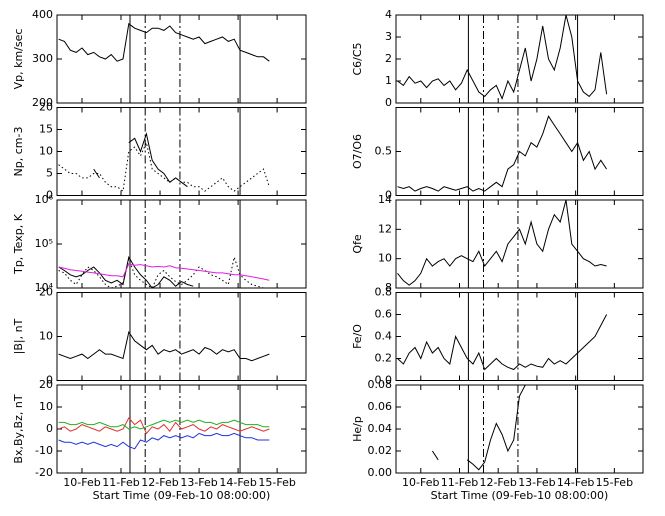  Describe the element at coordinates (384, 151) in the screenshot. I see `y-tick-label: 0.5` at that location.